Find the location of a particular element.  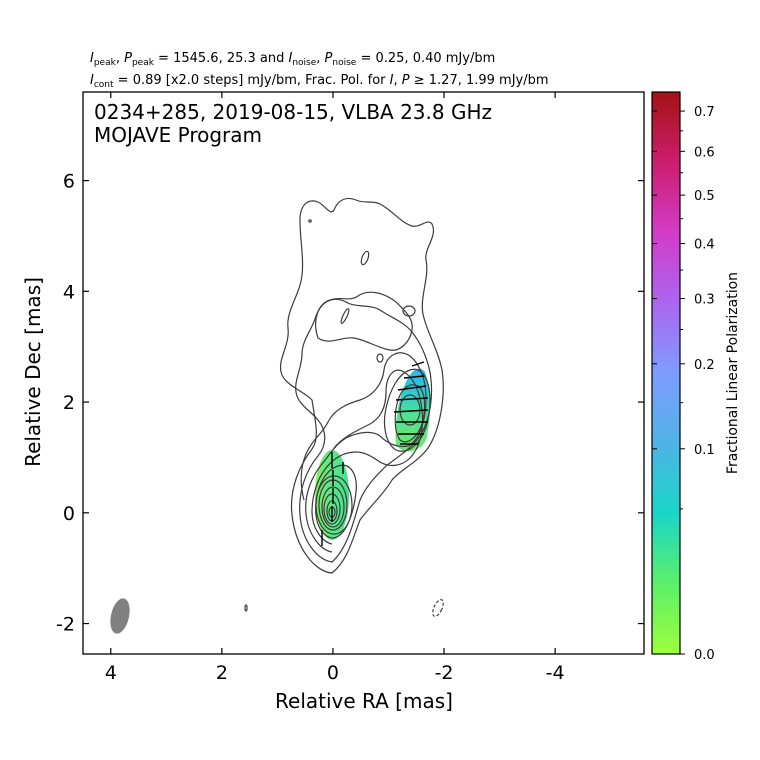

colorbar-ticks: 0.0 0.1 0.2 0.3 0.4 0.5 0.6 0.7 is located at coordinates (683, 384).